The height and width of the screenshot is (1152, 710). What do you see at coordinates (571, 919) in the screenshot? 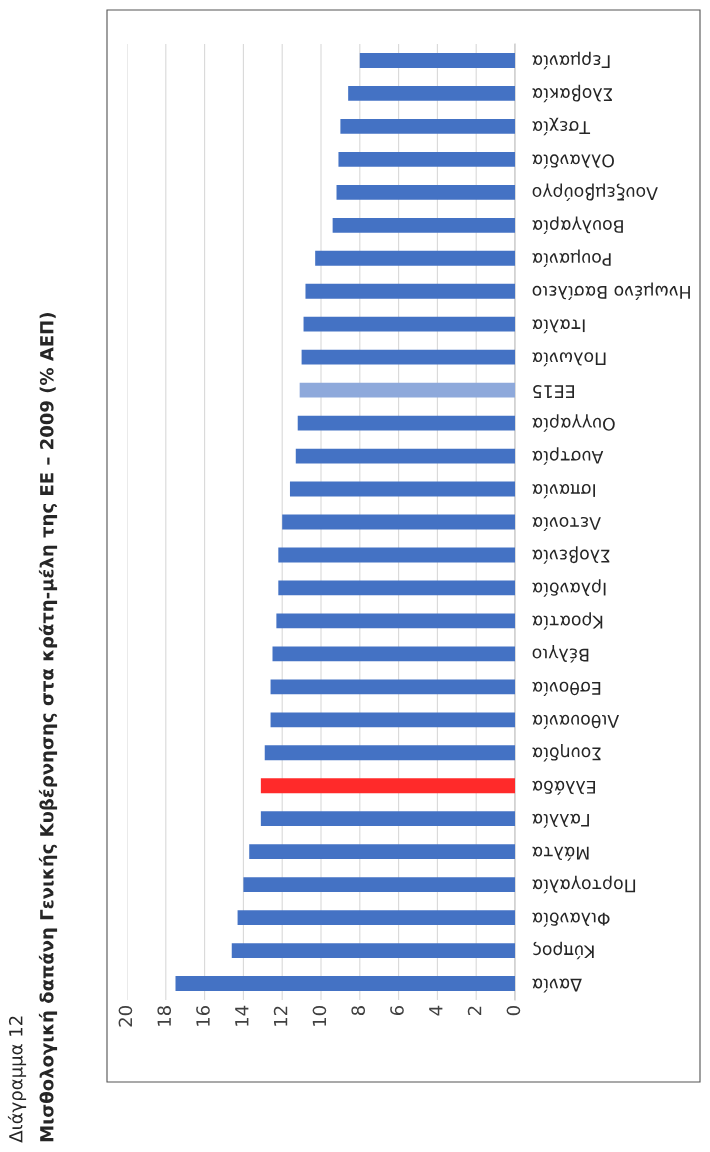
I see `y-tick-label: Φιλανδία` at bounding box center [571, 919].